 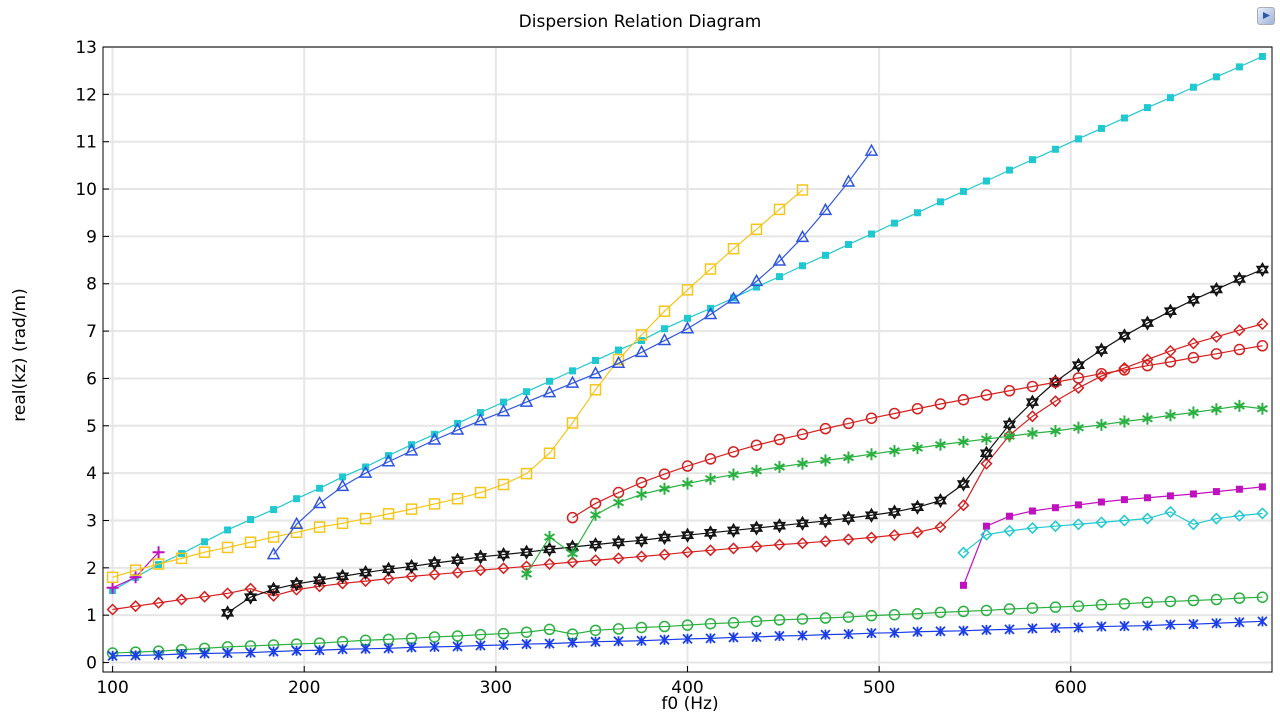 What do you see at coordinates (687, 688) in the screenshot?
I see `x-tick-label: 400` at bounding box center [687, 688].